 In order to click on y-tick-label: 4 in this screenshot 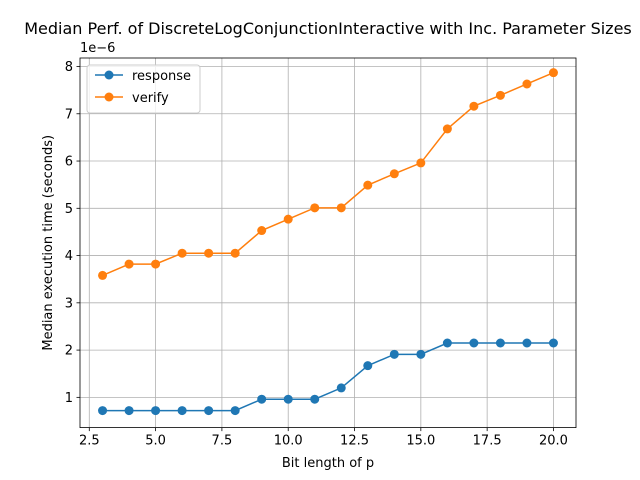, I will do `click(69, 256)`.